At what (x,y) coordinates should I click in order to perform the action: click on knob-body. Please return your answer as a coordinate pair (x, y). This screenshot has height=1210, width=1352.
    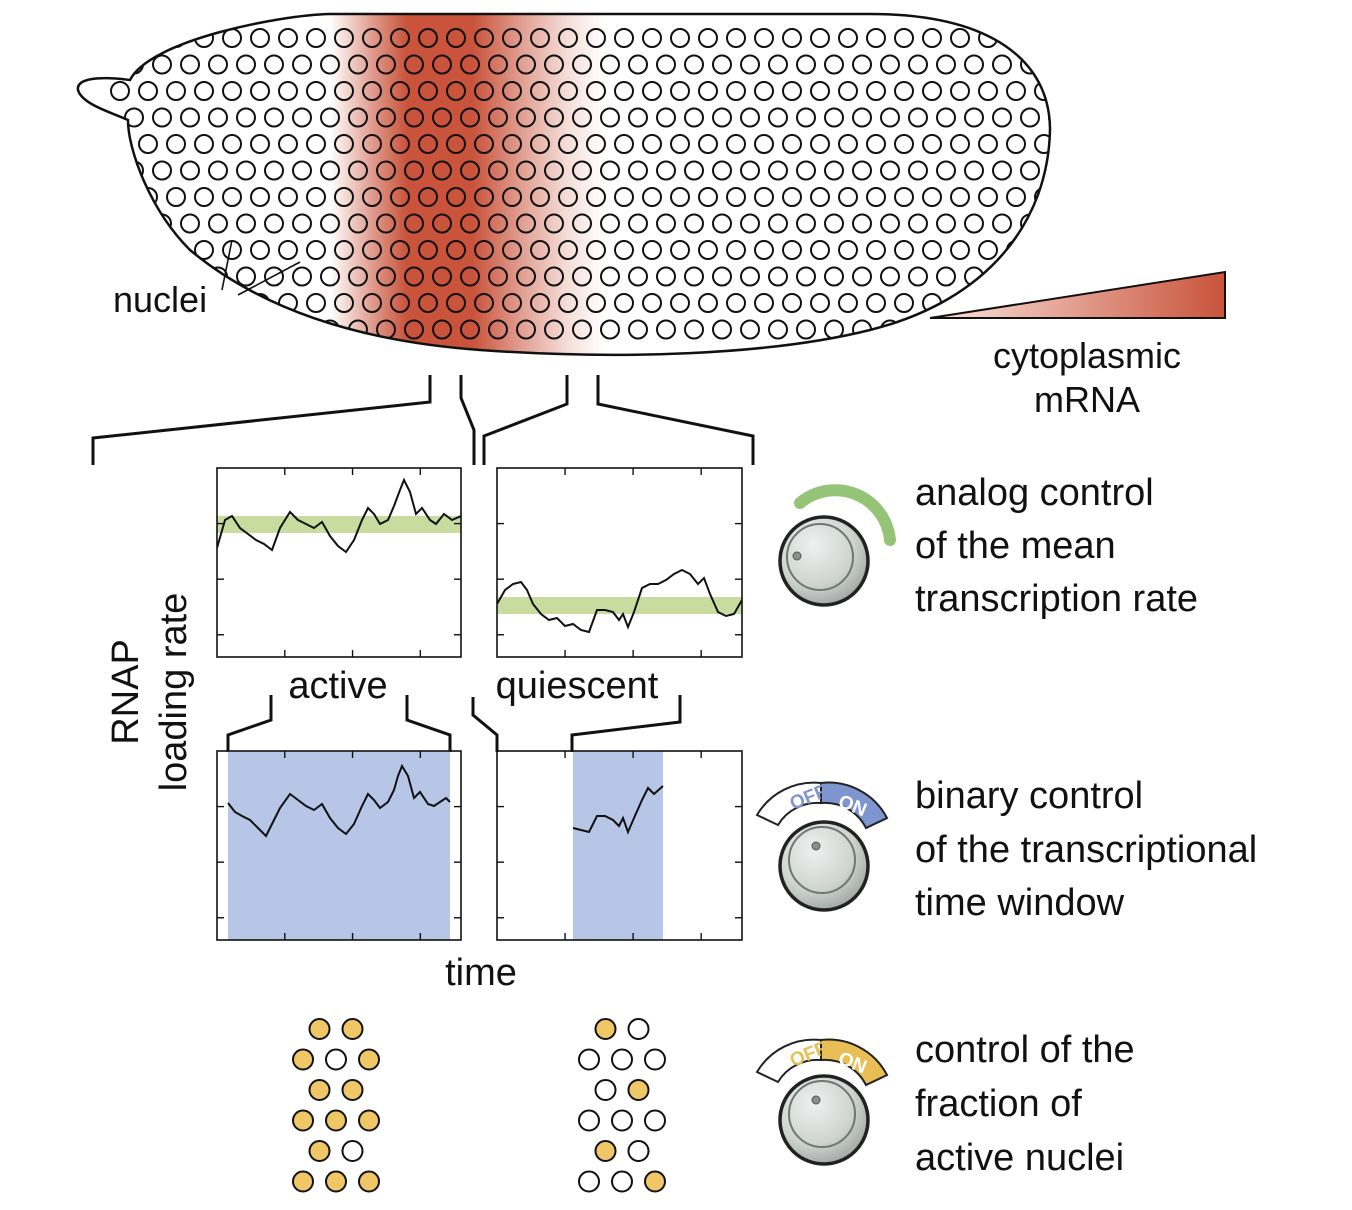
    Looking at the image, I should click on (824, 1120).